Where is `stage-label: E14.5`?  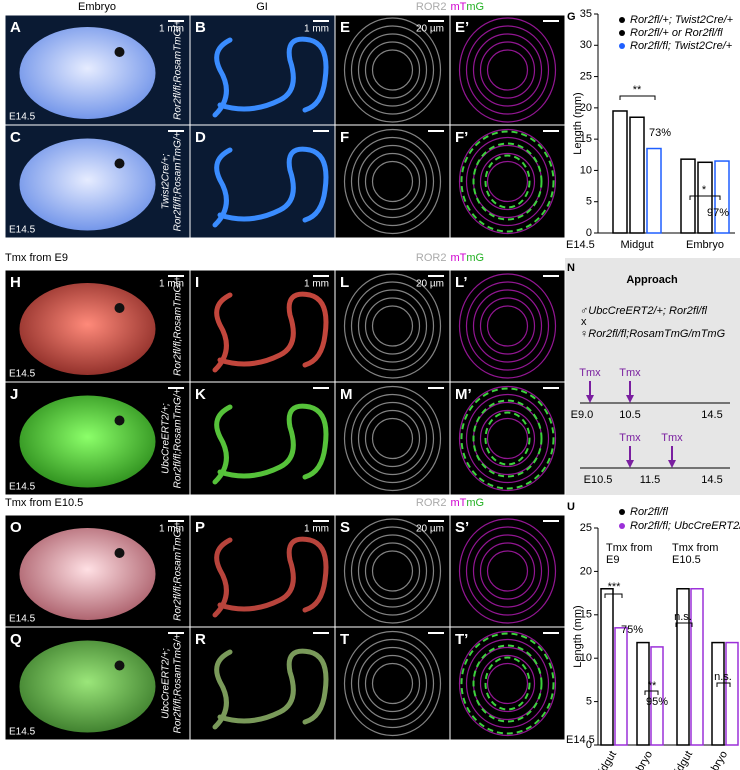
stage-label: E14.5 is located at coordinates (580, 245).